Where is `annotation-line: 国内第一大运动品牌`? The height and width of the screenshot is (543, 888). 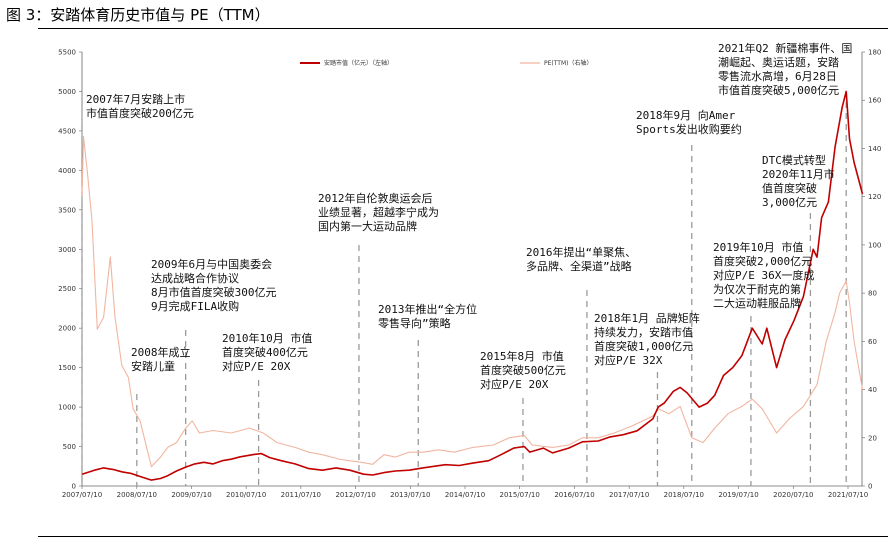 annotation-line: 国内第一大运动品牌 is located at coordinates (367, 226).